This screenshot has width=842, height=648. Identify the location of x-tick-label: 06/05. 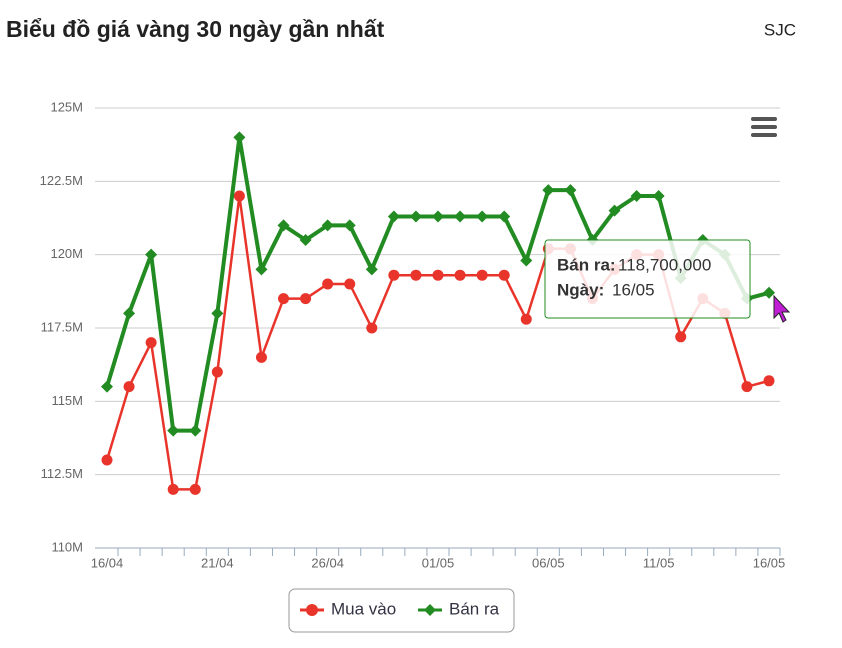
(548, 562).